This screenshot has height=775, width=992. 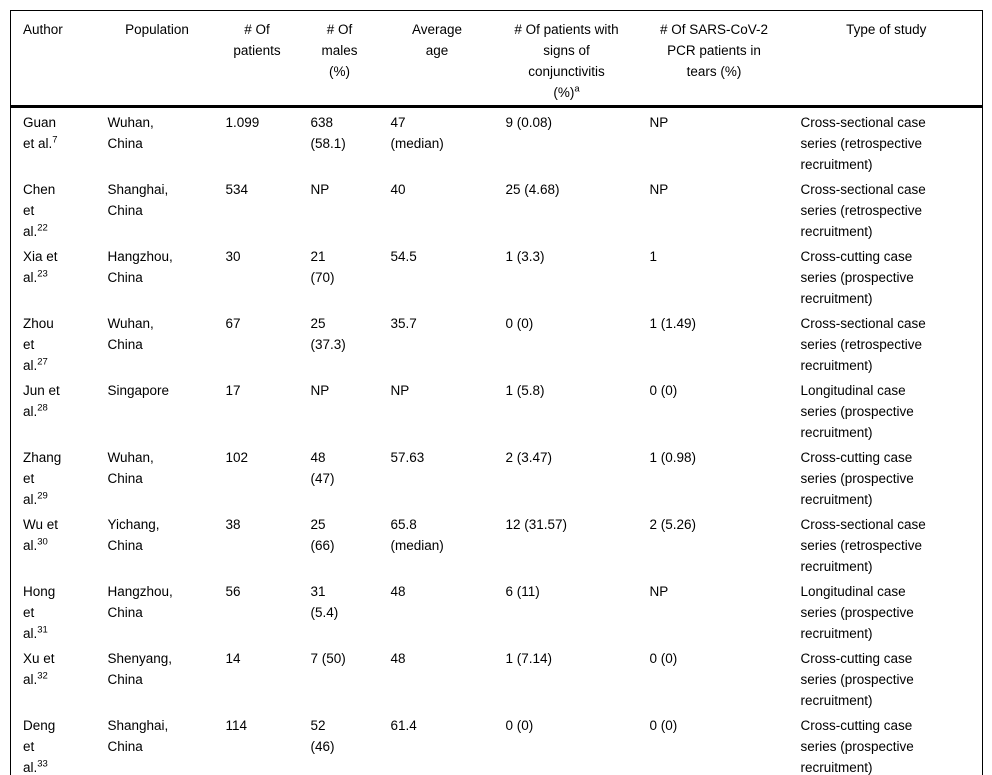 What do you see at coordinates (340, 275) in the screenshot?
I see `cell-males: 21 (70)` at bounding box center [340, 275].